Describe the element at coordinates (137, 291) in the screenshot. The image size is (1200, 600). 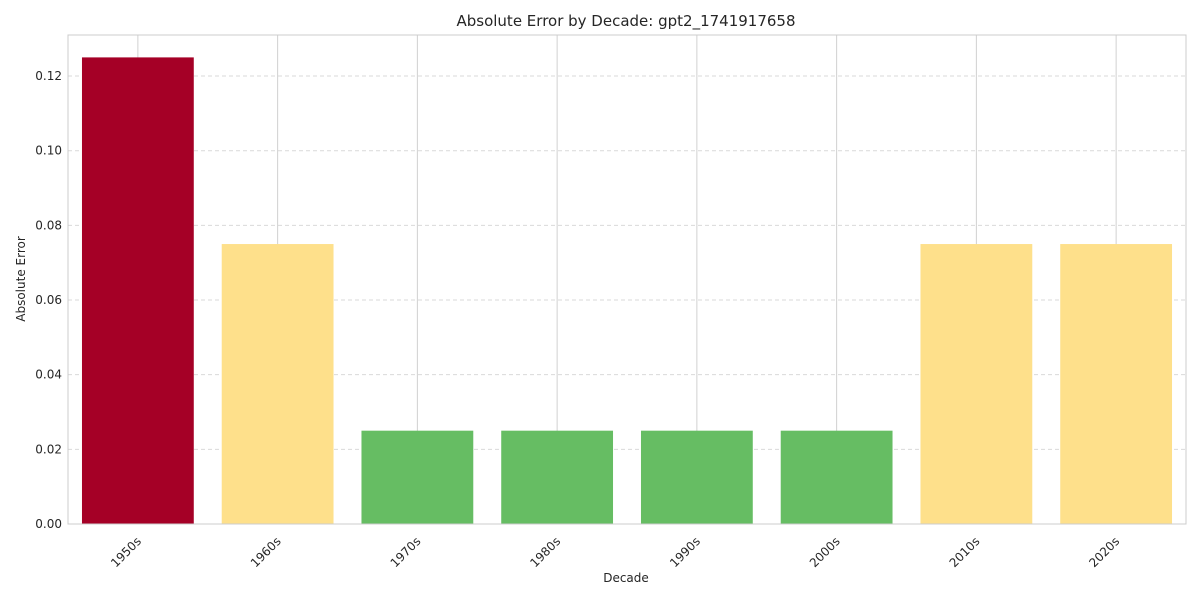
I see `bar-1950s` at that location.